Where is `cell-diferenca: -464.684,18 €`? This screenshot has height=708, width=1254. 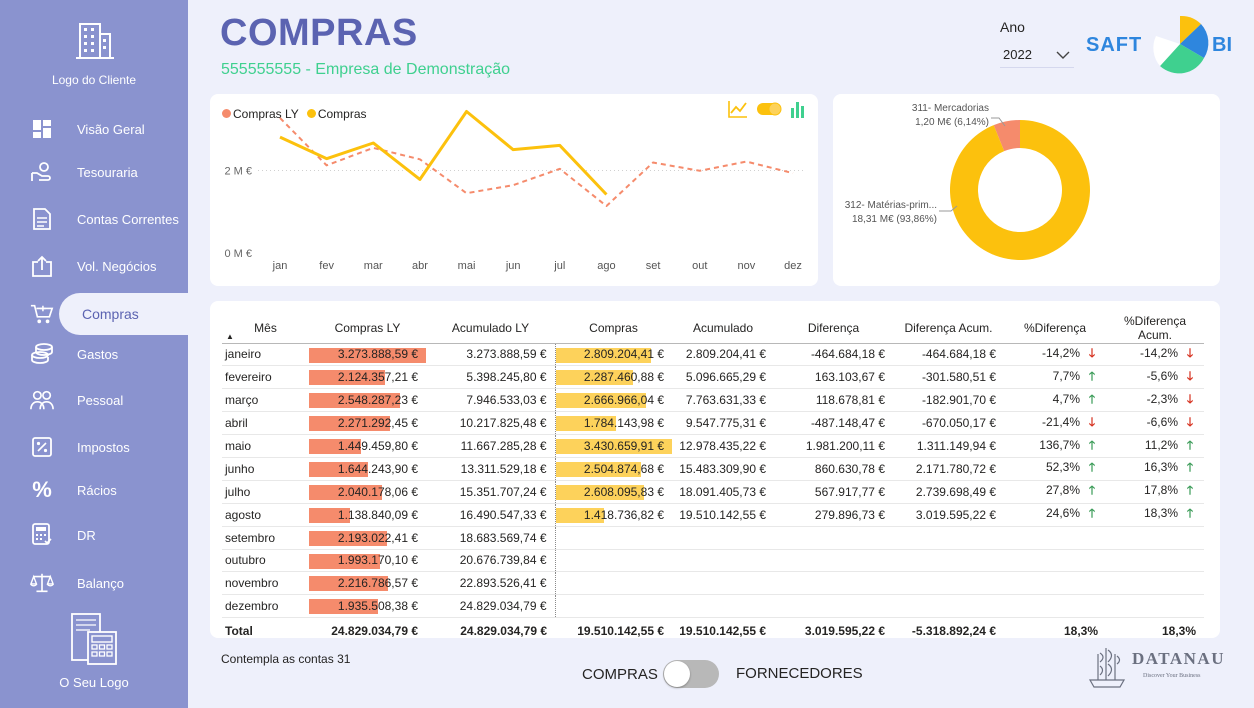 cell-diferenca: -464.684,18 € is located at coordinates (833, 355).